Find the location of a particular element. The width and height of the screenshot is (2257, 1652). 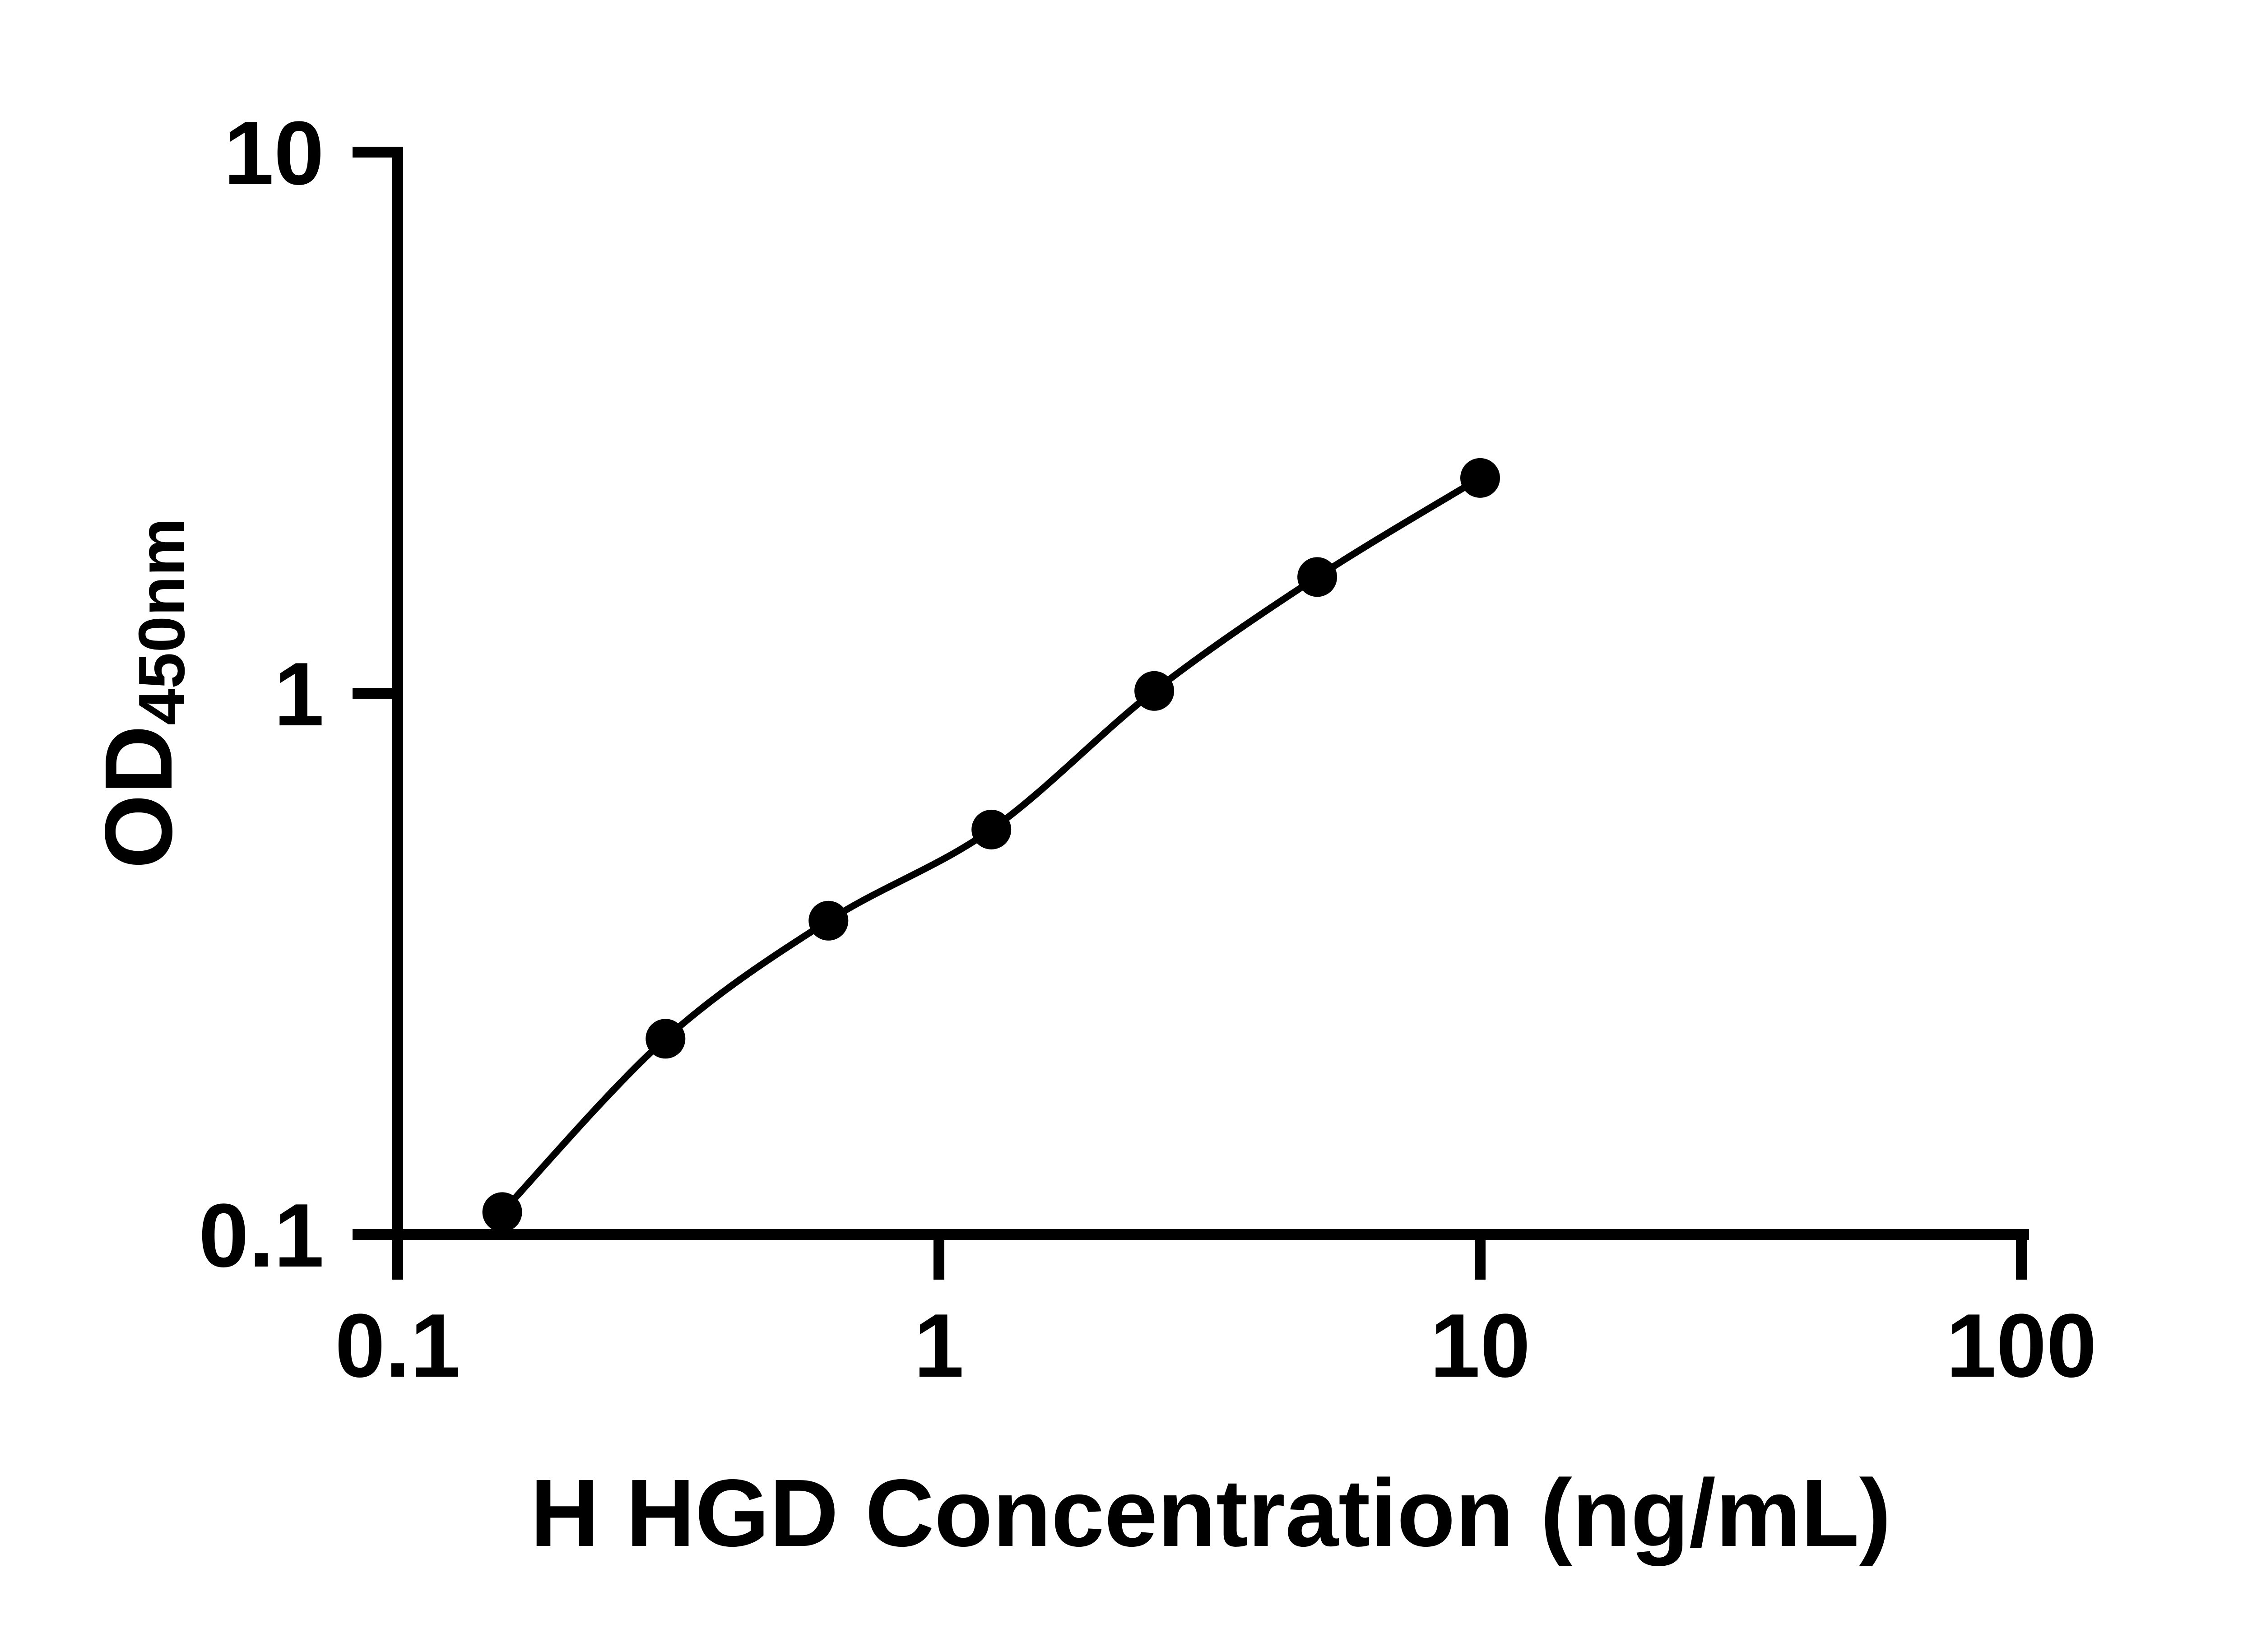

y-tick-label: 10 is located at coordinates (274, 153).